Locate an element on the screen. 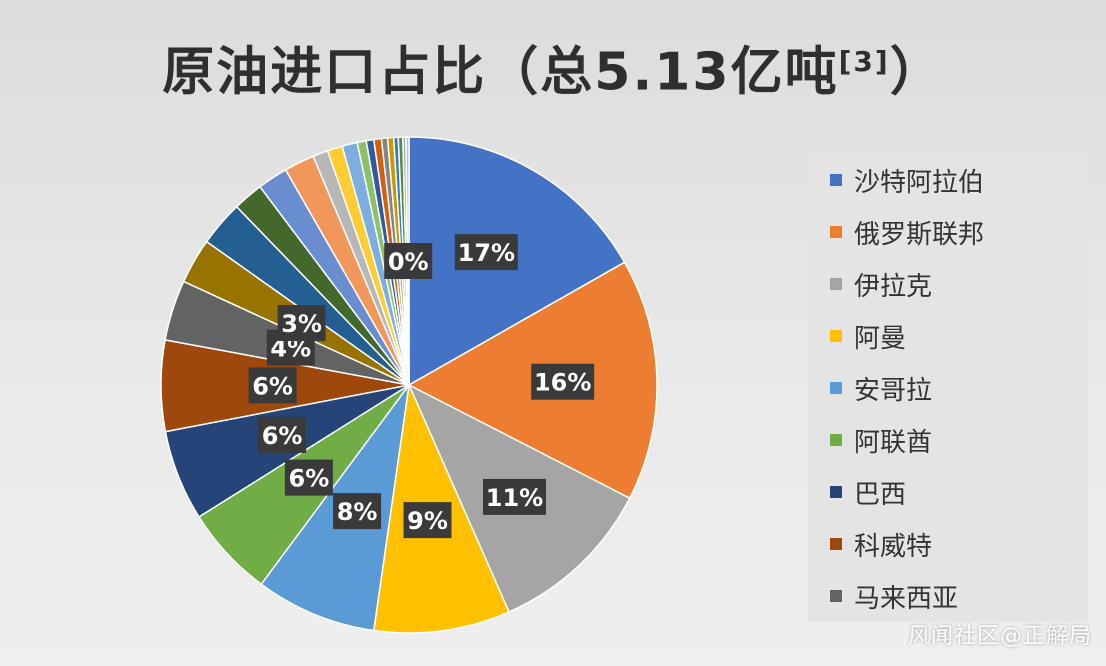 This screenshot has height=666, width=1106. legend-label-7: 科威特 is located at coordinates (893, 546).